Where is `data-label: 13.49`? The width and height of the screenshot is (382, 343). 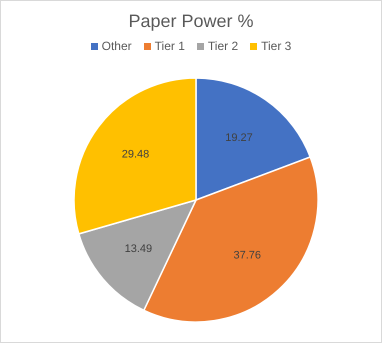
data-label: 13.49 is located at coordinates (138, 249).